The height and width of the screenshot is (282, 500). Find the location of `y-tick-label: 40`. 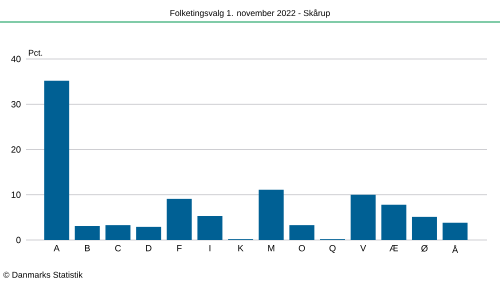

y-tick-label: 40 is located at coordinates (16, 59).